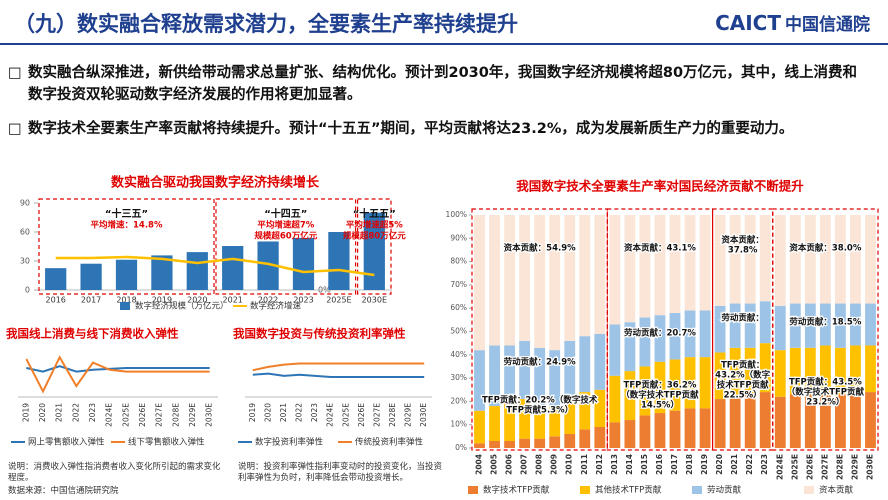 The width and height of the screenshot is (888, 500). What do you see at coordinates (114, 472) in the screenshot?
I see `note: 说明：消费收入弹性指消费者收入变化所引起的需求变化程度。` at bounding box center [114, 472].